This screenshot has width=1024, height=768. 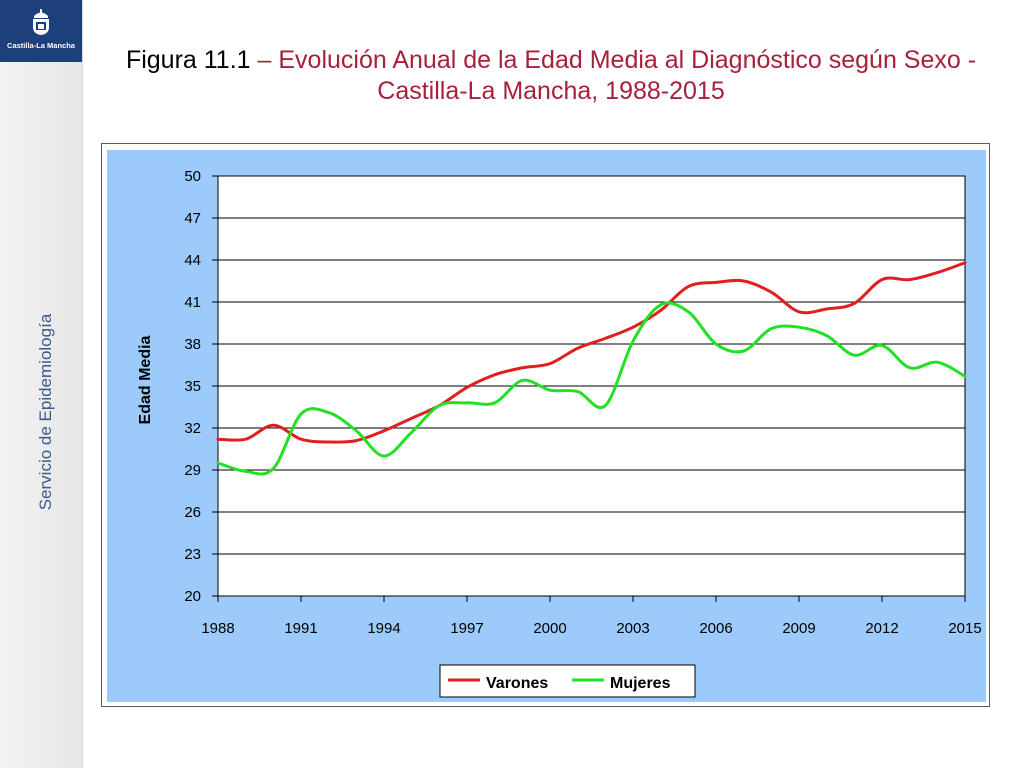 I want to click on figure-number: Figura 11.1, so click(x=188, y=60).